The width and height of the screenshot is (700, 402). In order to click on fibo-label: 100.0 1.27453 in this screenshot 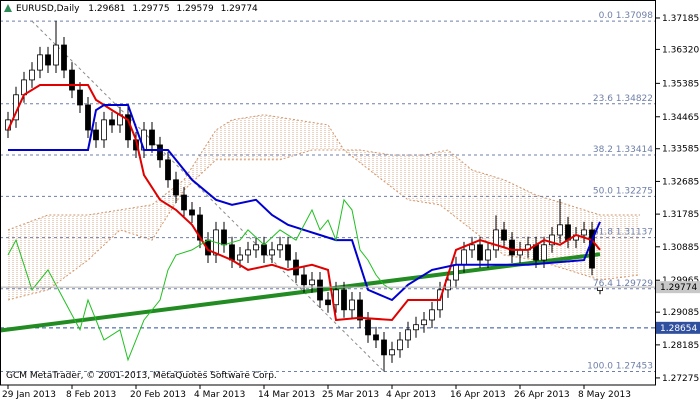, I will do `click(620, 366)`.